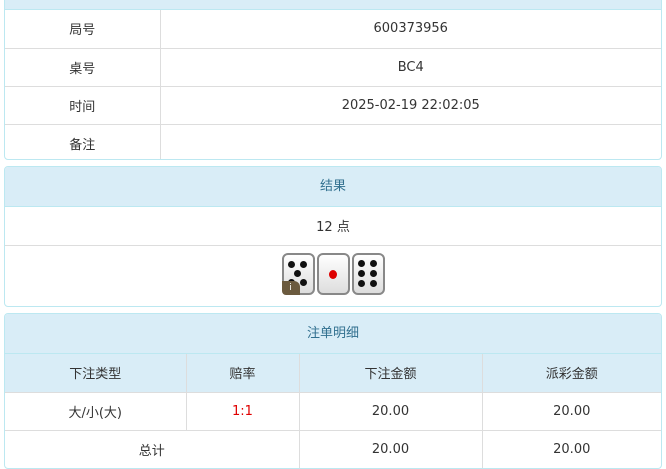 This screenshot has width=666, height=469. What do you see at coordinates (390, 410) in the screenshot?
I see `bet-amount: 20.00` at bounding box center [390, 410].